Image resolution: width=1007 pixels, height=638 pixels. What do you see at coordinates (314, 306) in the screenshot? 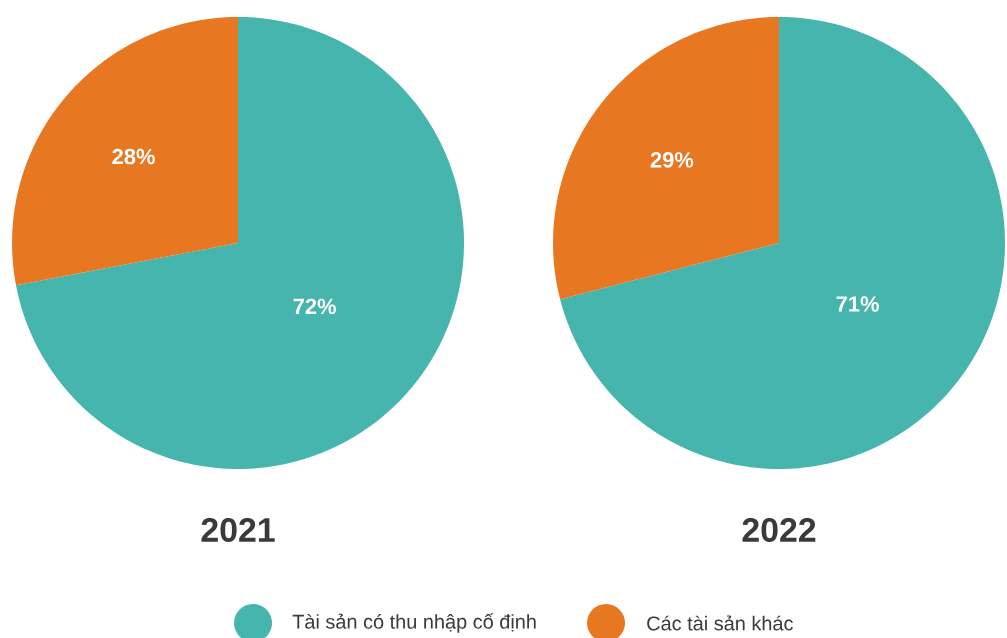
I see `data-label: 72%` at bounding box center [314, 306].